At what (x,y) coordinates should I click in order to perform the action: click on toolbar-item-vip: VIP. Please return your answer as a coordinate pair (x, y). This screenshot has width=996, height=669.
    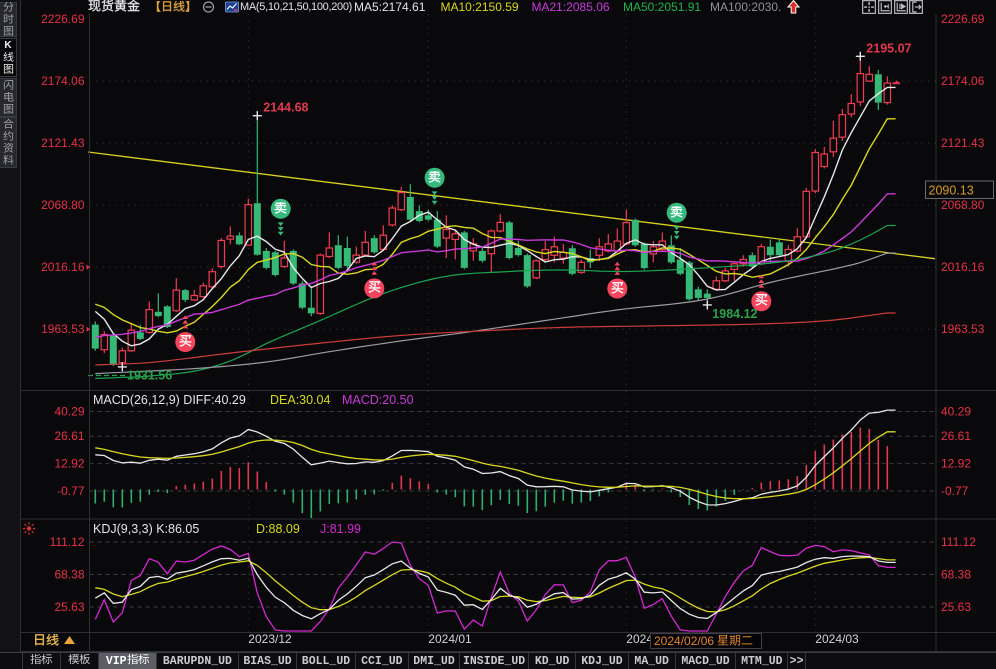
    Looking at the image, I should click on (128, 661).